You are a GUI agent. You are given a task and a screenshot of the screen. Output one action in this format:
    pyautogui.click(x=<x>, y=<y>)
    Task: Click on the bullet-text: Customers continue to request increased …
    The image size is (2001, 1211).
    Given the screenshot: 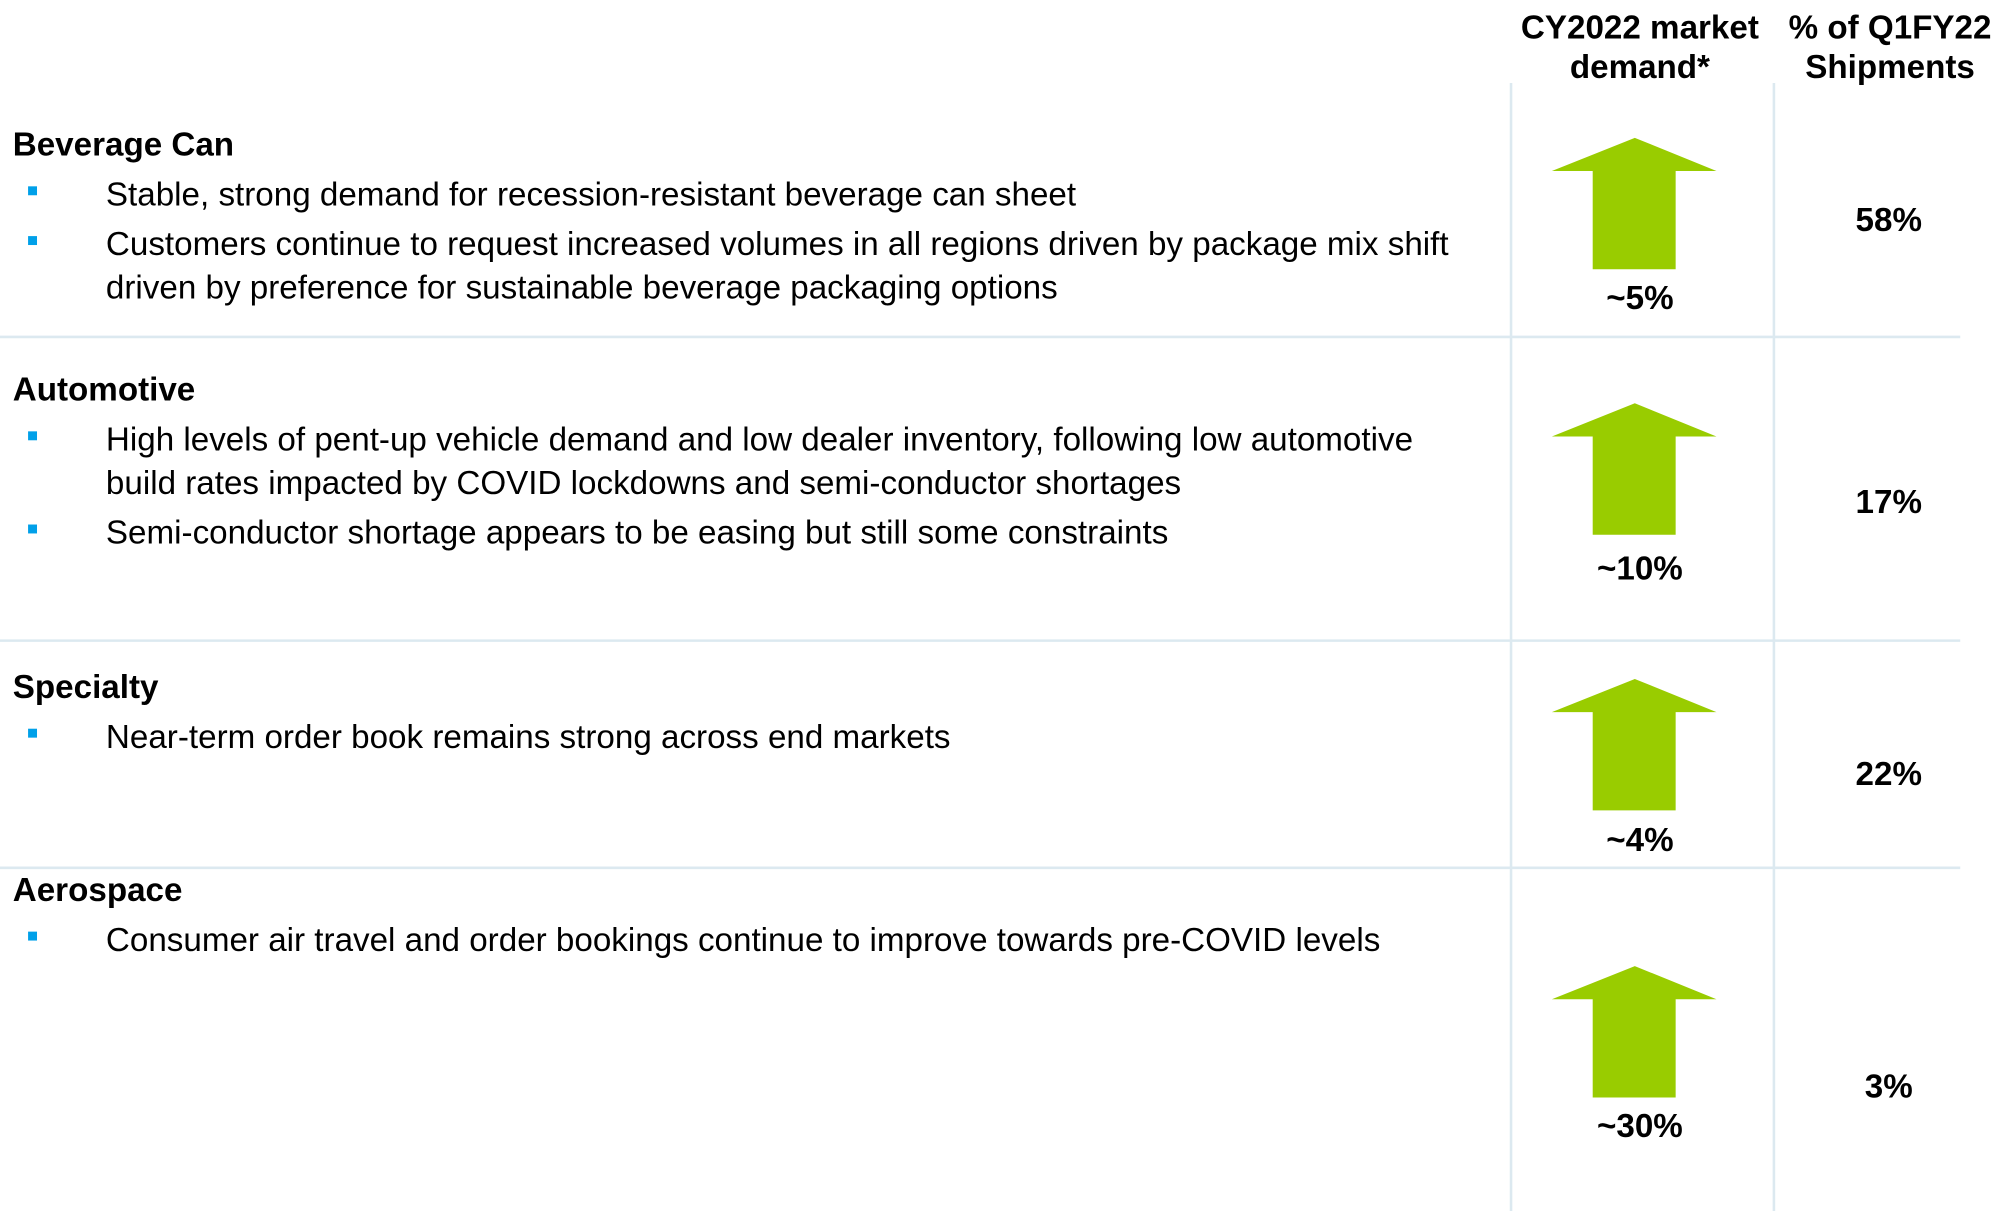 What is the action you would take?
    pyautogui.click(x=777, y=265)
    